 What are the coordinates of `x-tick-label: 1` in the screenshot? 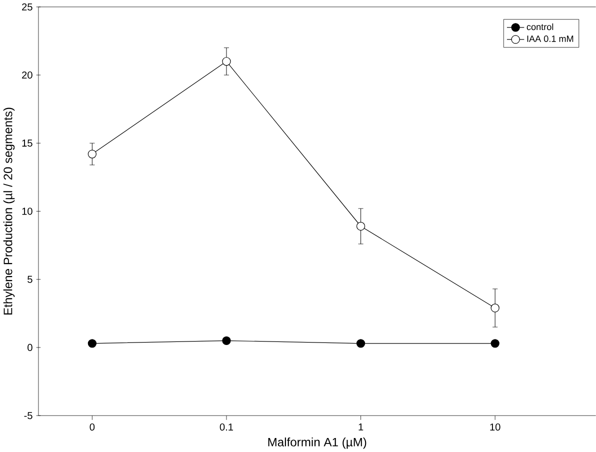 It's located at (361, 426).